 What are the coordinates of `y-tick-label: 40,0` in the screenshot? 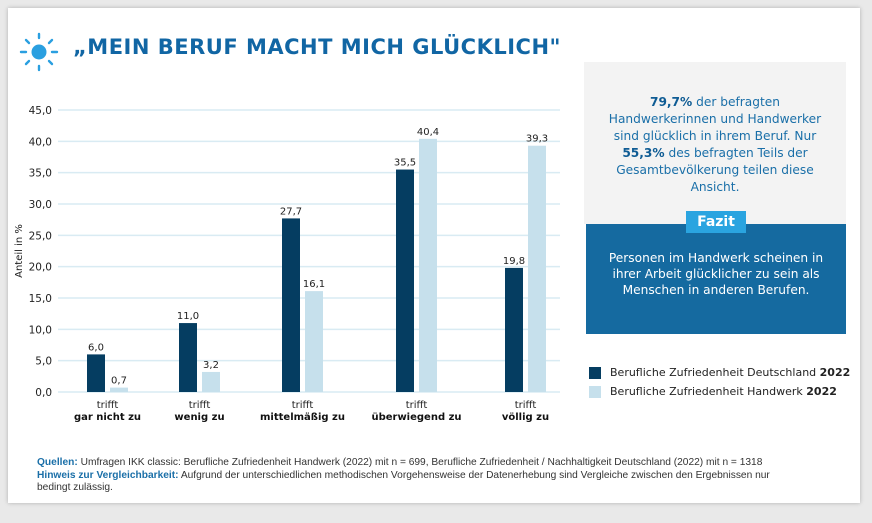 It's located at (40, 142).